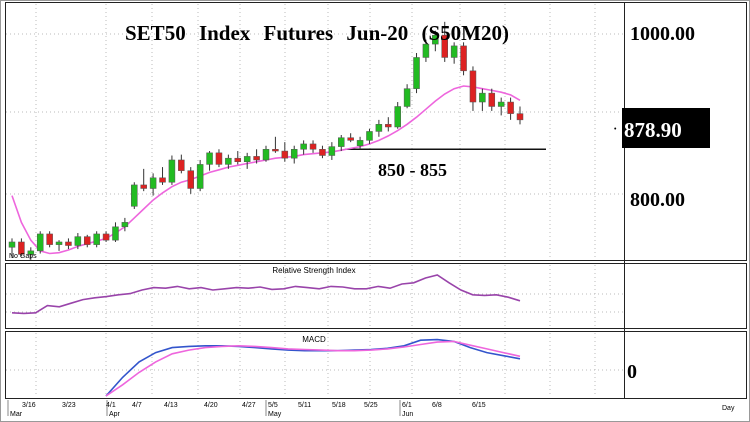 This screenshot has height=422, width=750. I want to click on x-tick-label: 6/8, so click(437, 405).